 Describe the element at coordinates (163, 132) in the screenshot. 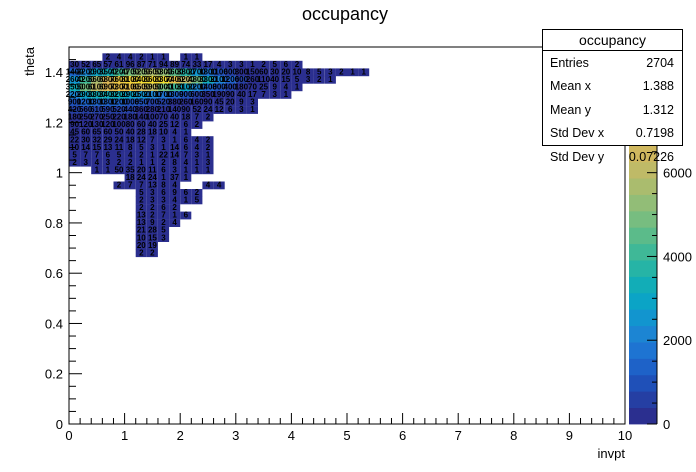

I see `cell-value-label: 10` at that location.